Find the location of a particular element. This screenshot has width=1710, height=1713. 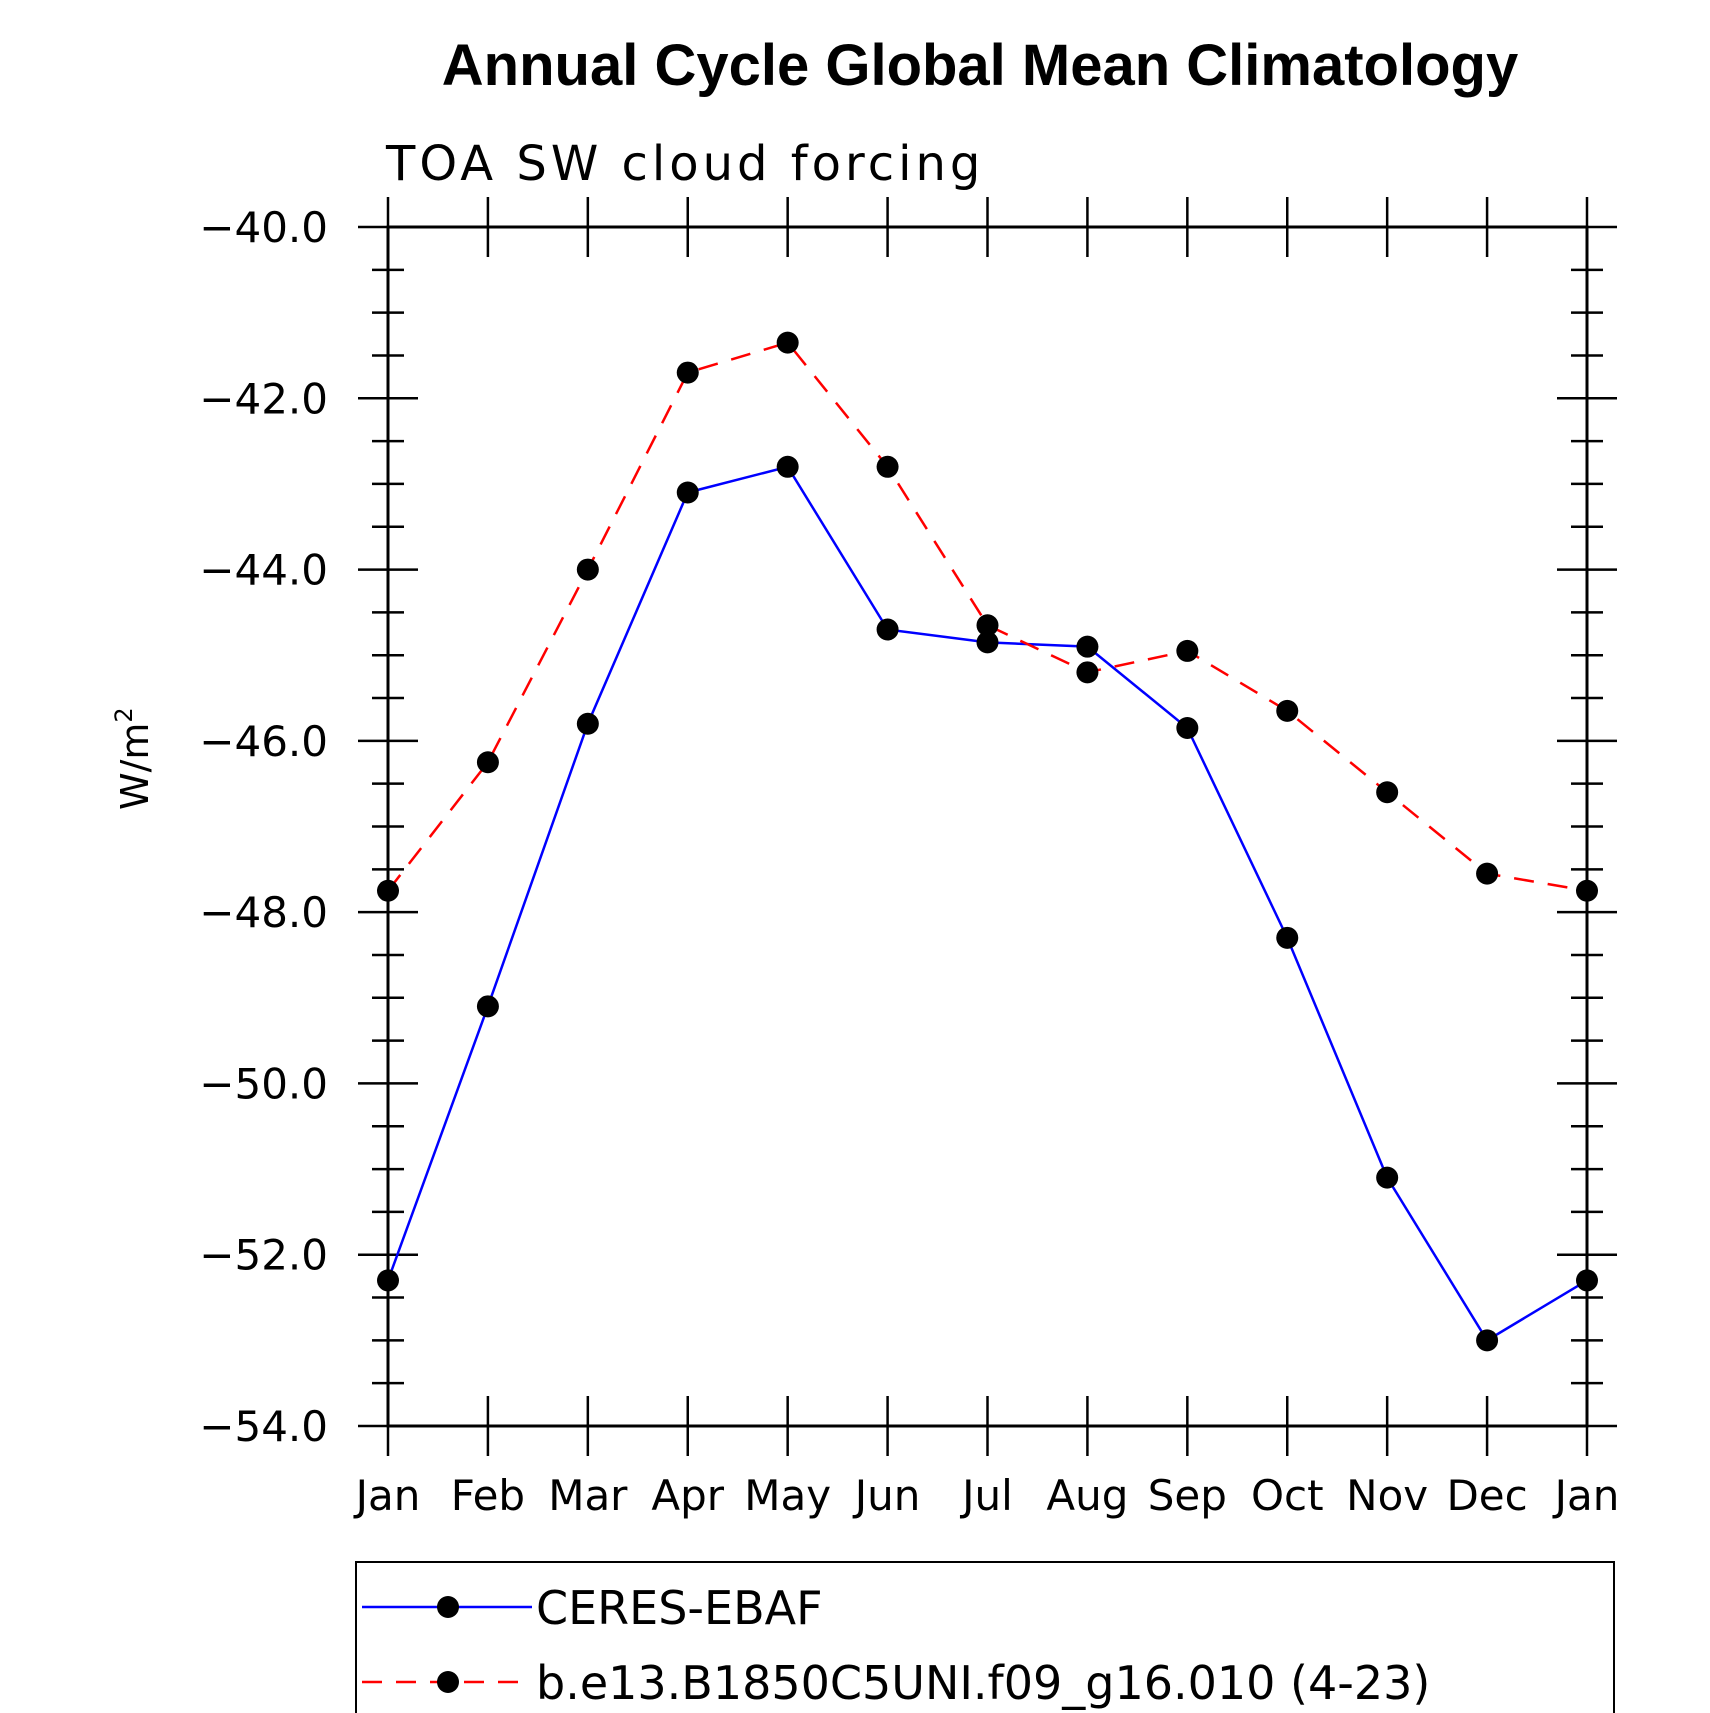

chart-subtitle: TOA SW cloud forcing is located at coordinates (684, 164).